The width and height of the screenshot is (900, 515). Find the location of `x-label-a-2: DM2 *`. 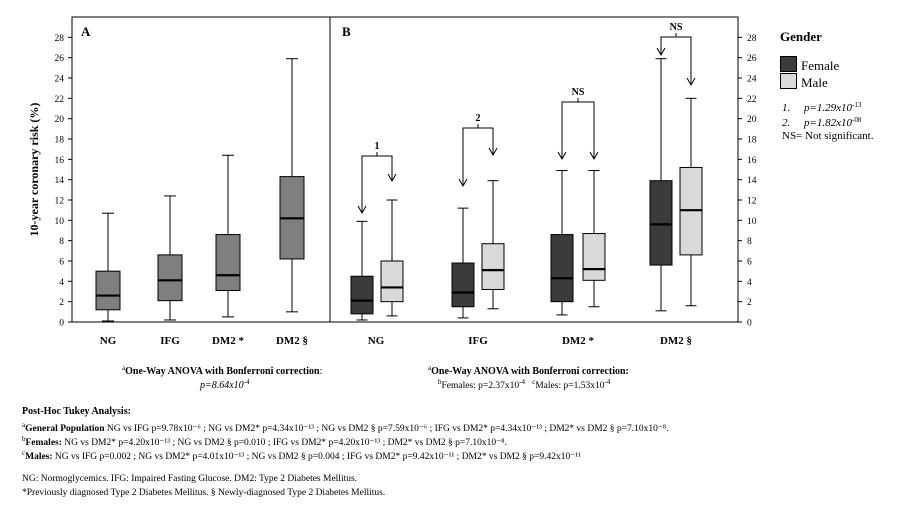

x-label-a-2: DM2 * is located at coordinates (228, 341).